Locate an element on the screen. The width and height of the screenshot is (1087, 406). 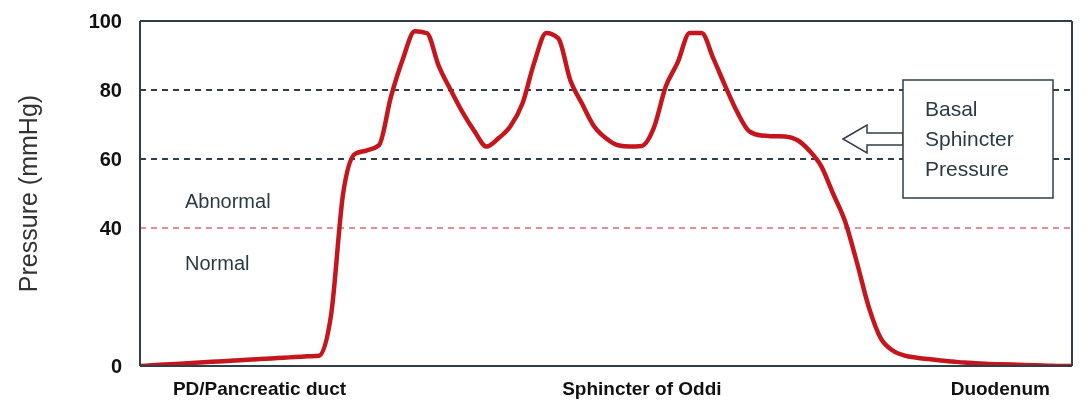
y-tick-label: 60 is located at coordinates (110, 159).